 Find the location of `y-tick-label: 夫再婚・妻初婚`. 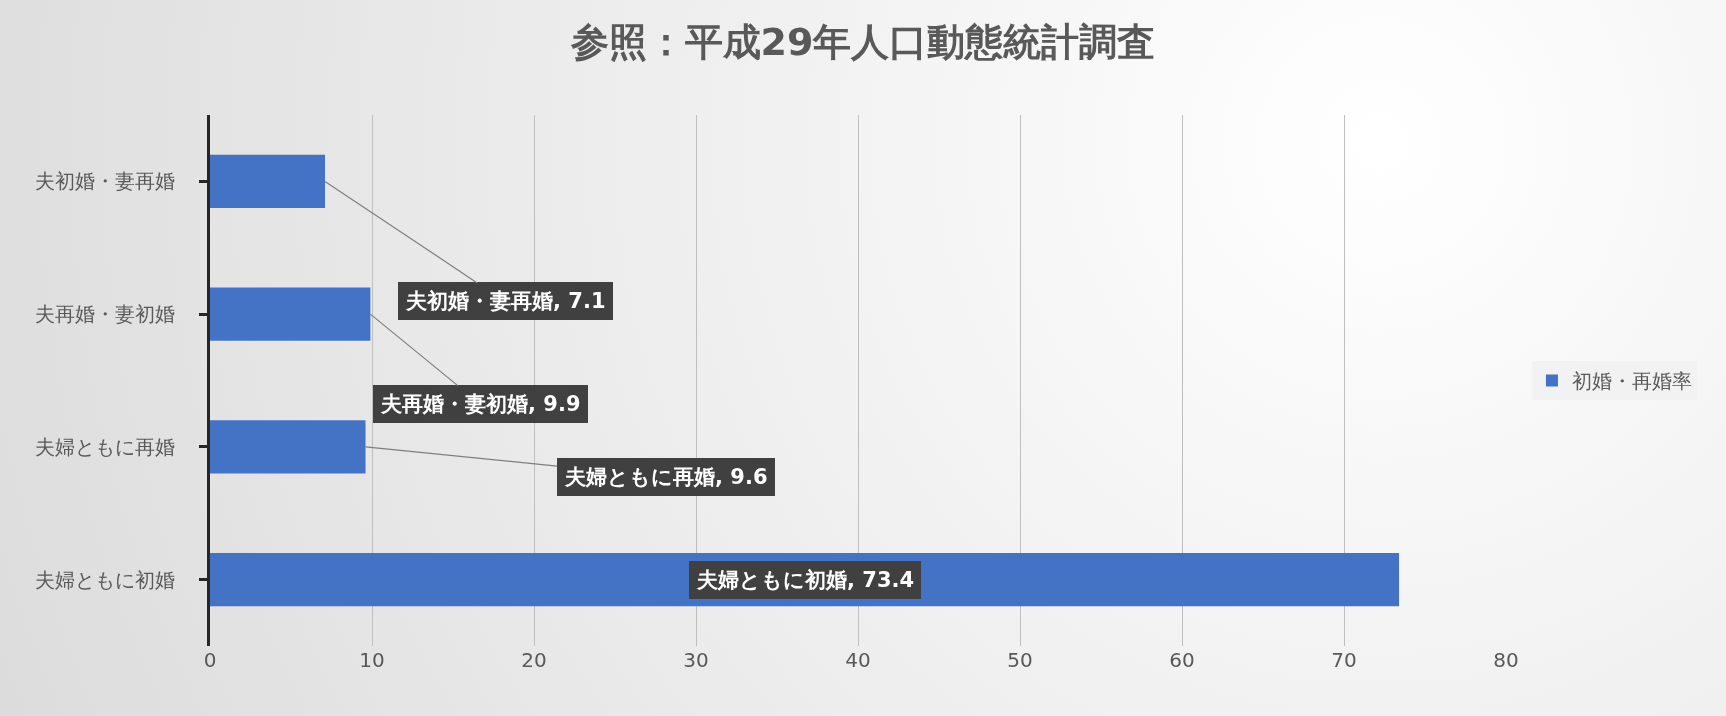

y-tick-label: 夫再婚・妻初婚 is located at coordinates (105, 314).